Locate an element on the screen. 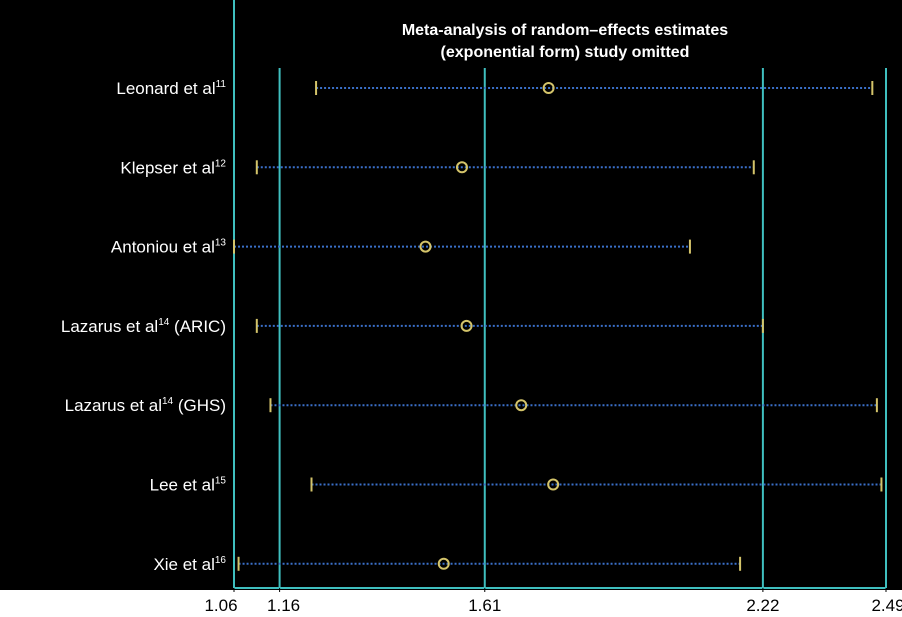 This screenshot has width=902, height=617. study-name: Antoniou et al is located at coordinates (163, 247).